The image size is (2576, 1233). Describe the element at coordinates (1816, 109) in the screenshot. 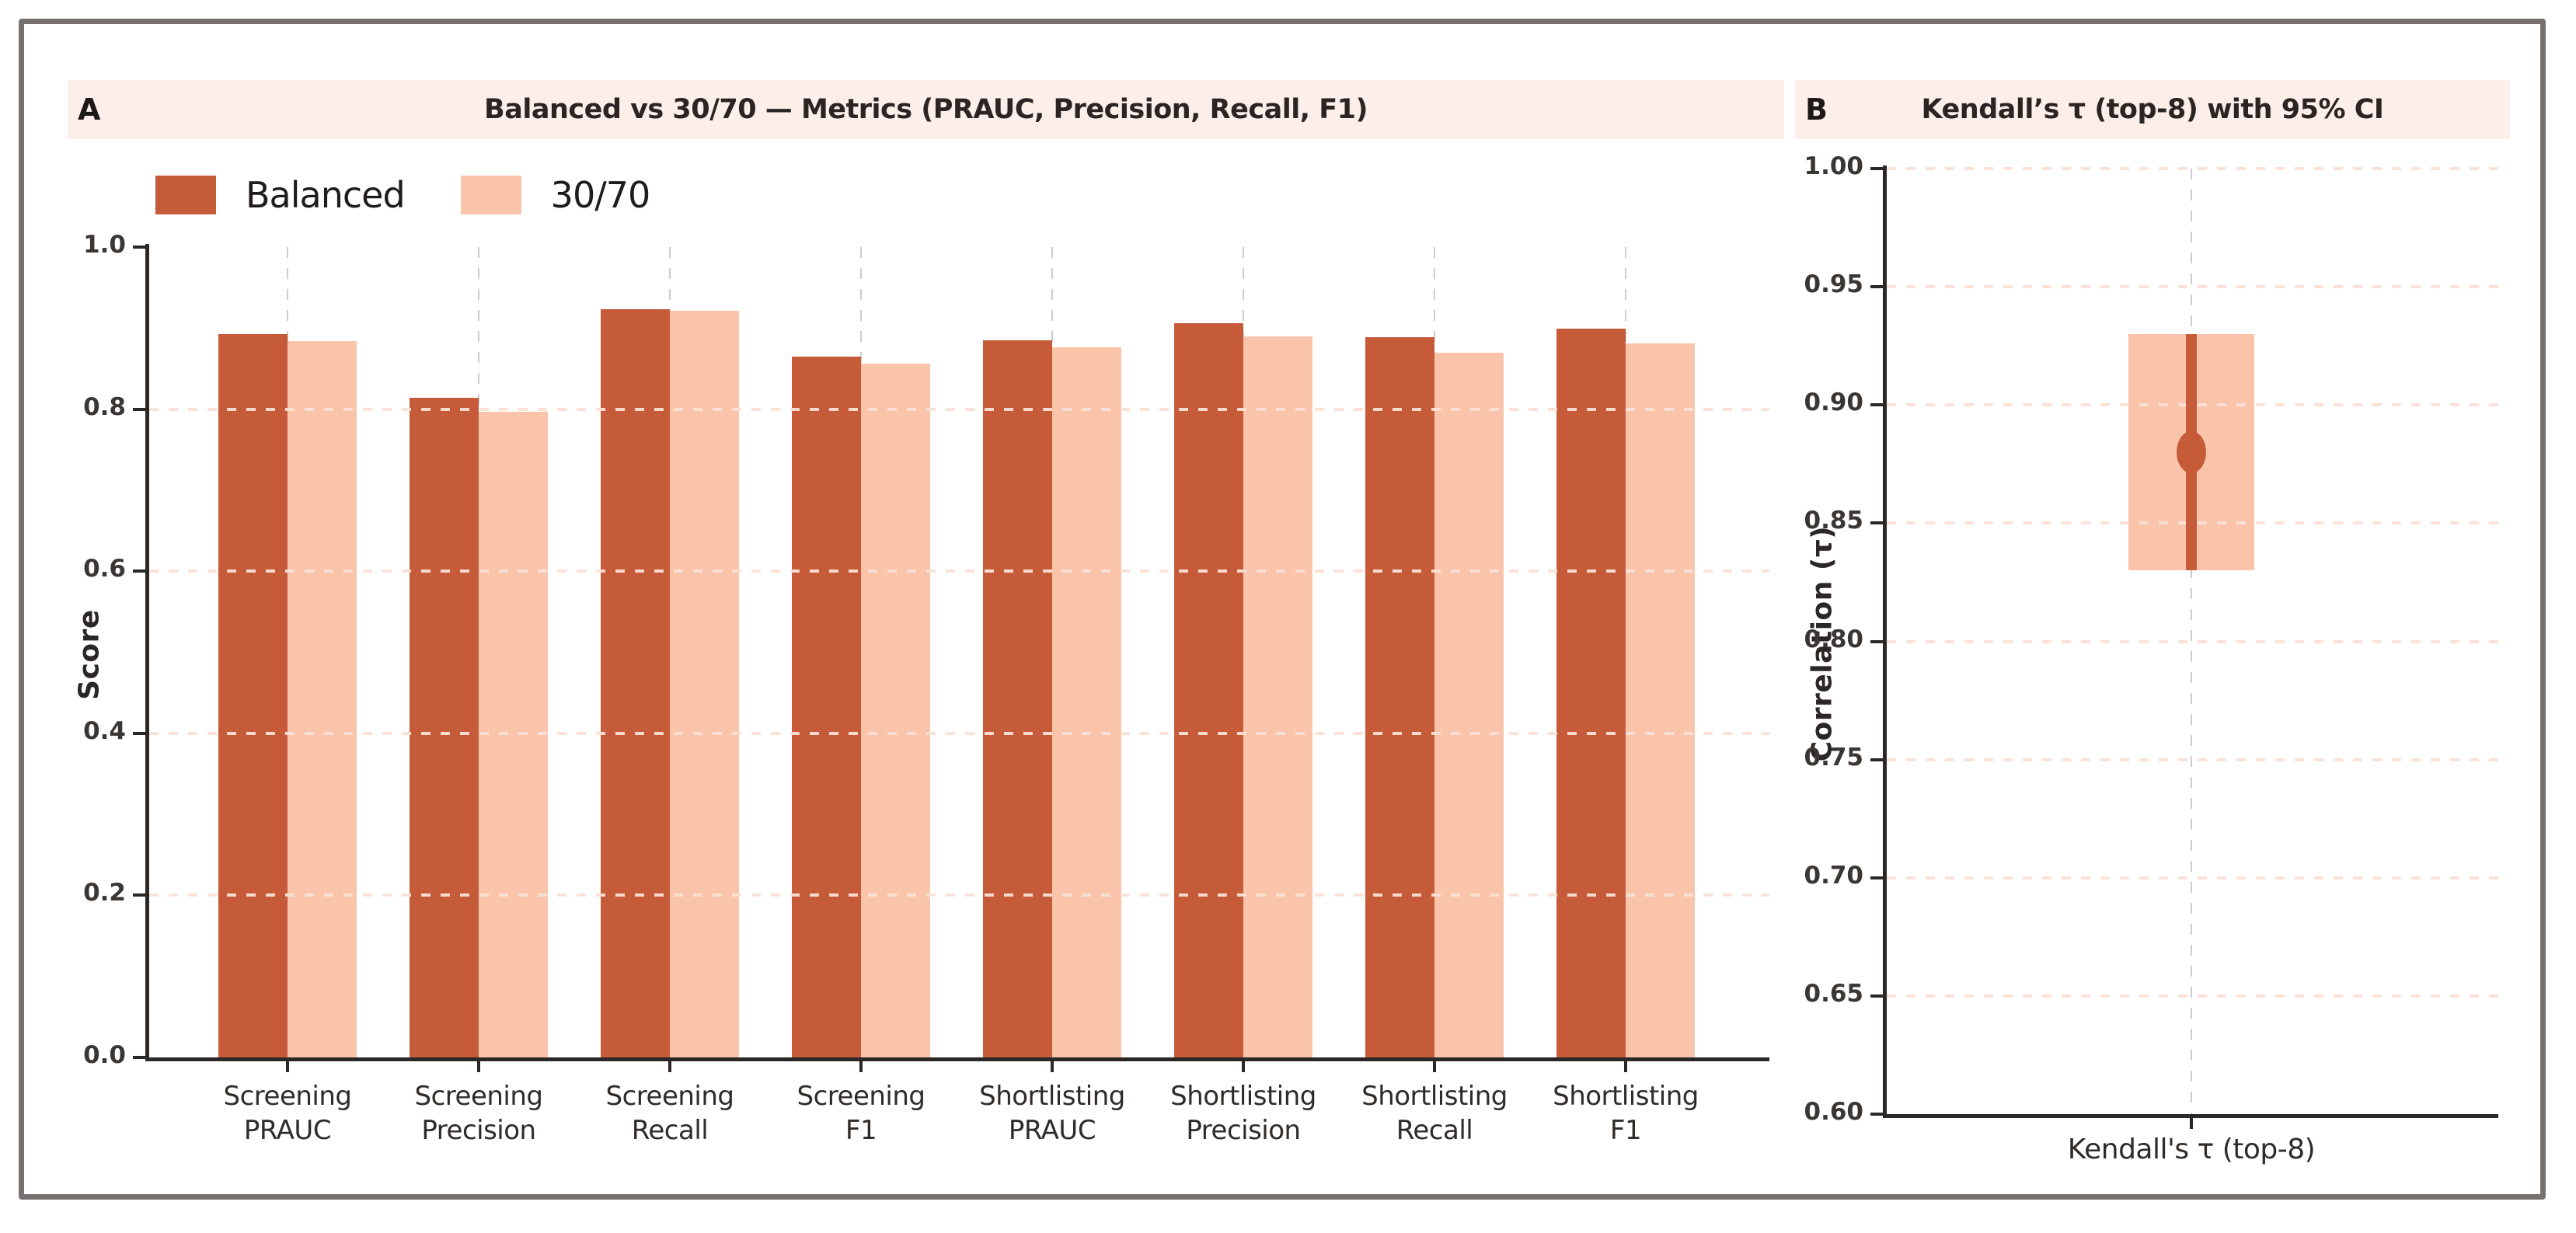

I see `panel-b-label: B` at that location.